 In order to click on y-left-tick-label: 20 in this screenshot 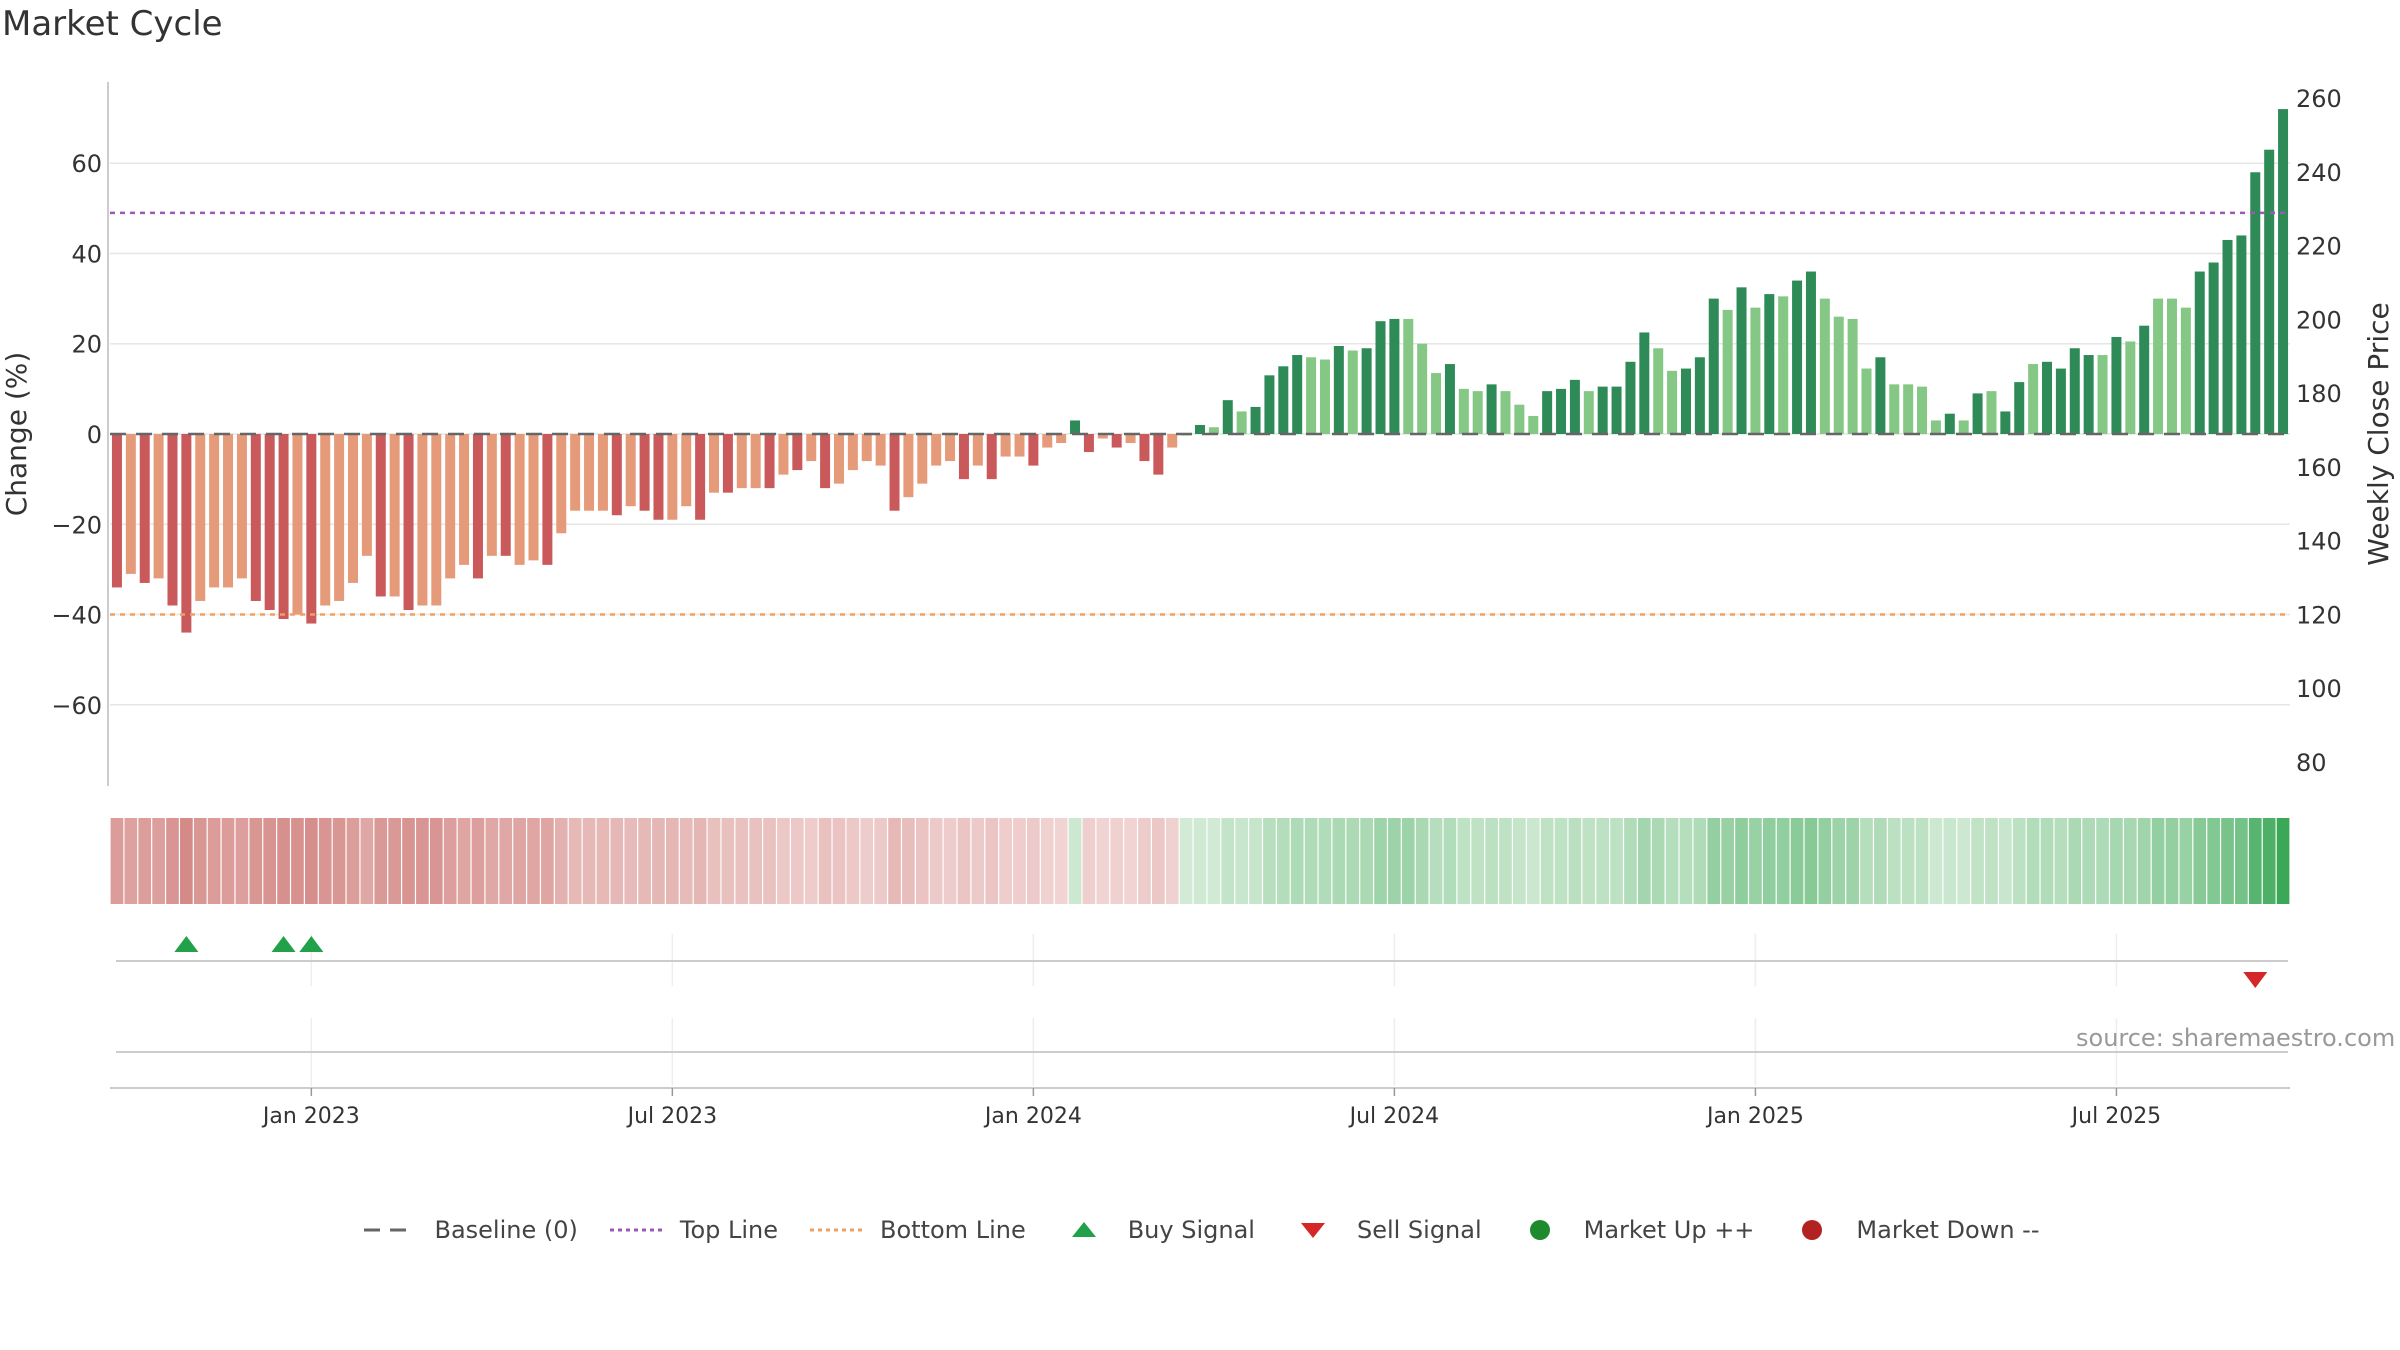, I will do `click(86, 345)`.